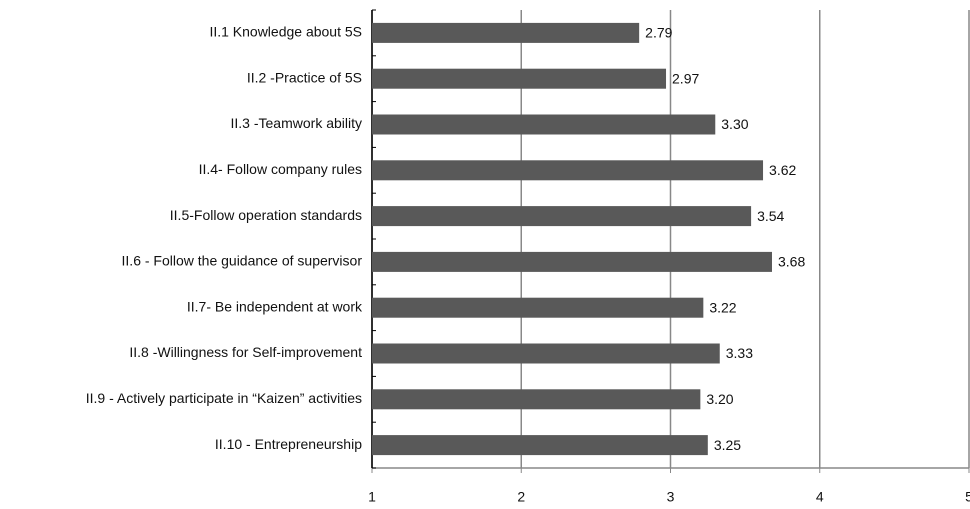 This screenshot has width=970, height=509. What do you see at coordinates (782, 170) in the screenshot?
I see `data-label: 3.62` at bounding box center [782, 170].